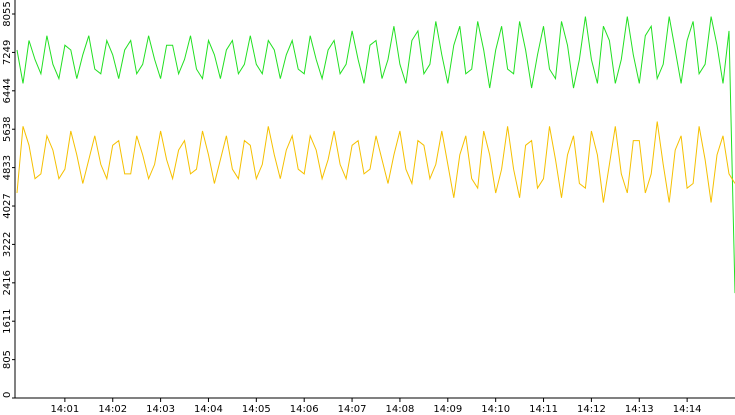 The width and height of the screenshot is (735, 415). I want to click on x-tick-label: 14:07, so click(352, 409).